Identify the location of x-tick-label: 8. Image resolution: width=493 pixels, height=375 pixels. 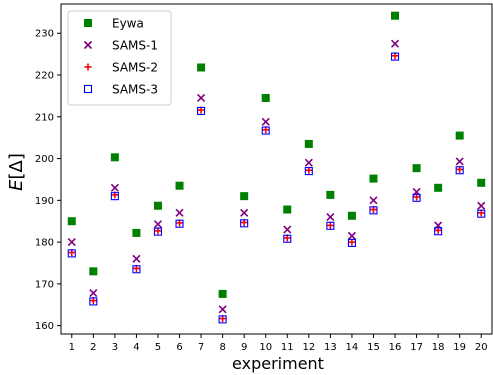
(222, 347).